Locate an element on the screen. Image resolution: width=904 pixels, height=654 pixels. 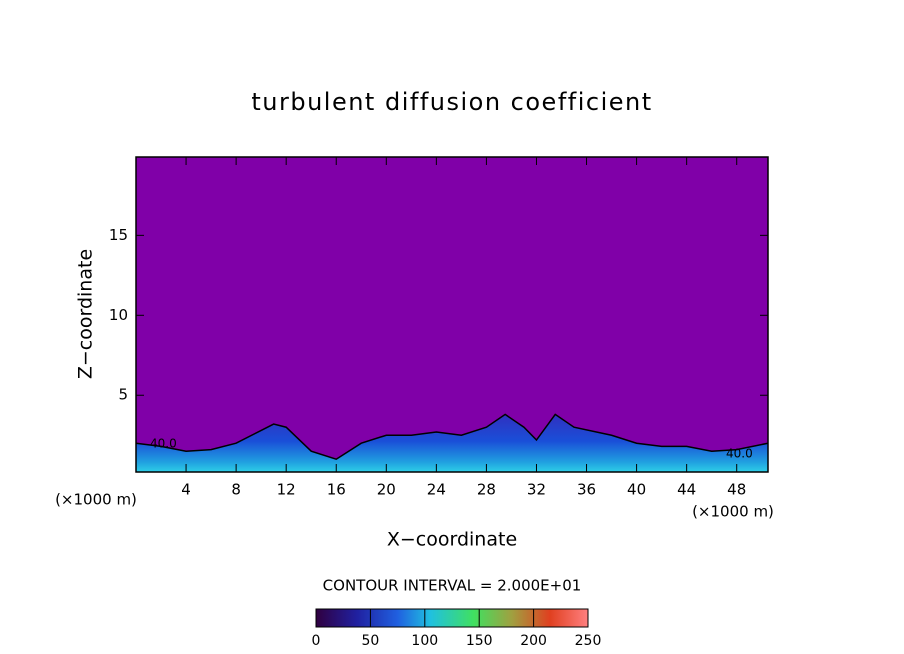
x-tick-label: 8 is located at coordinates (236, 490).